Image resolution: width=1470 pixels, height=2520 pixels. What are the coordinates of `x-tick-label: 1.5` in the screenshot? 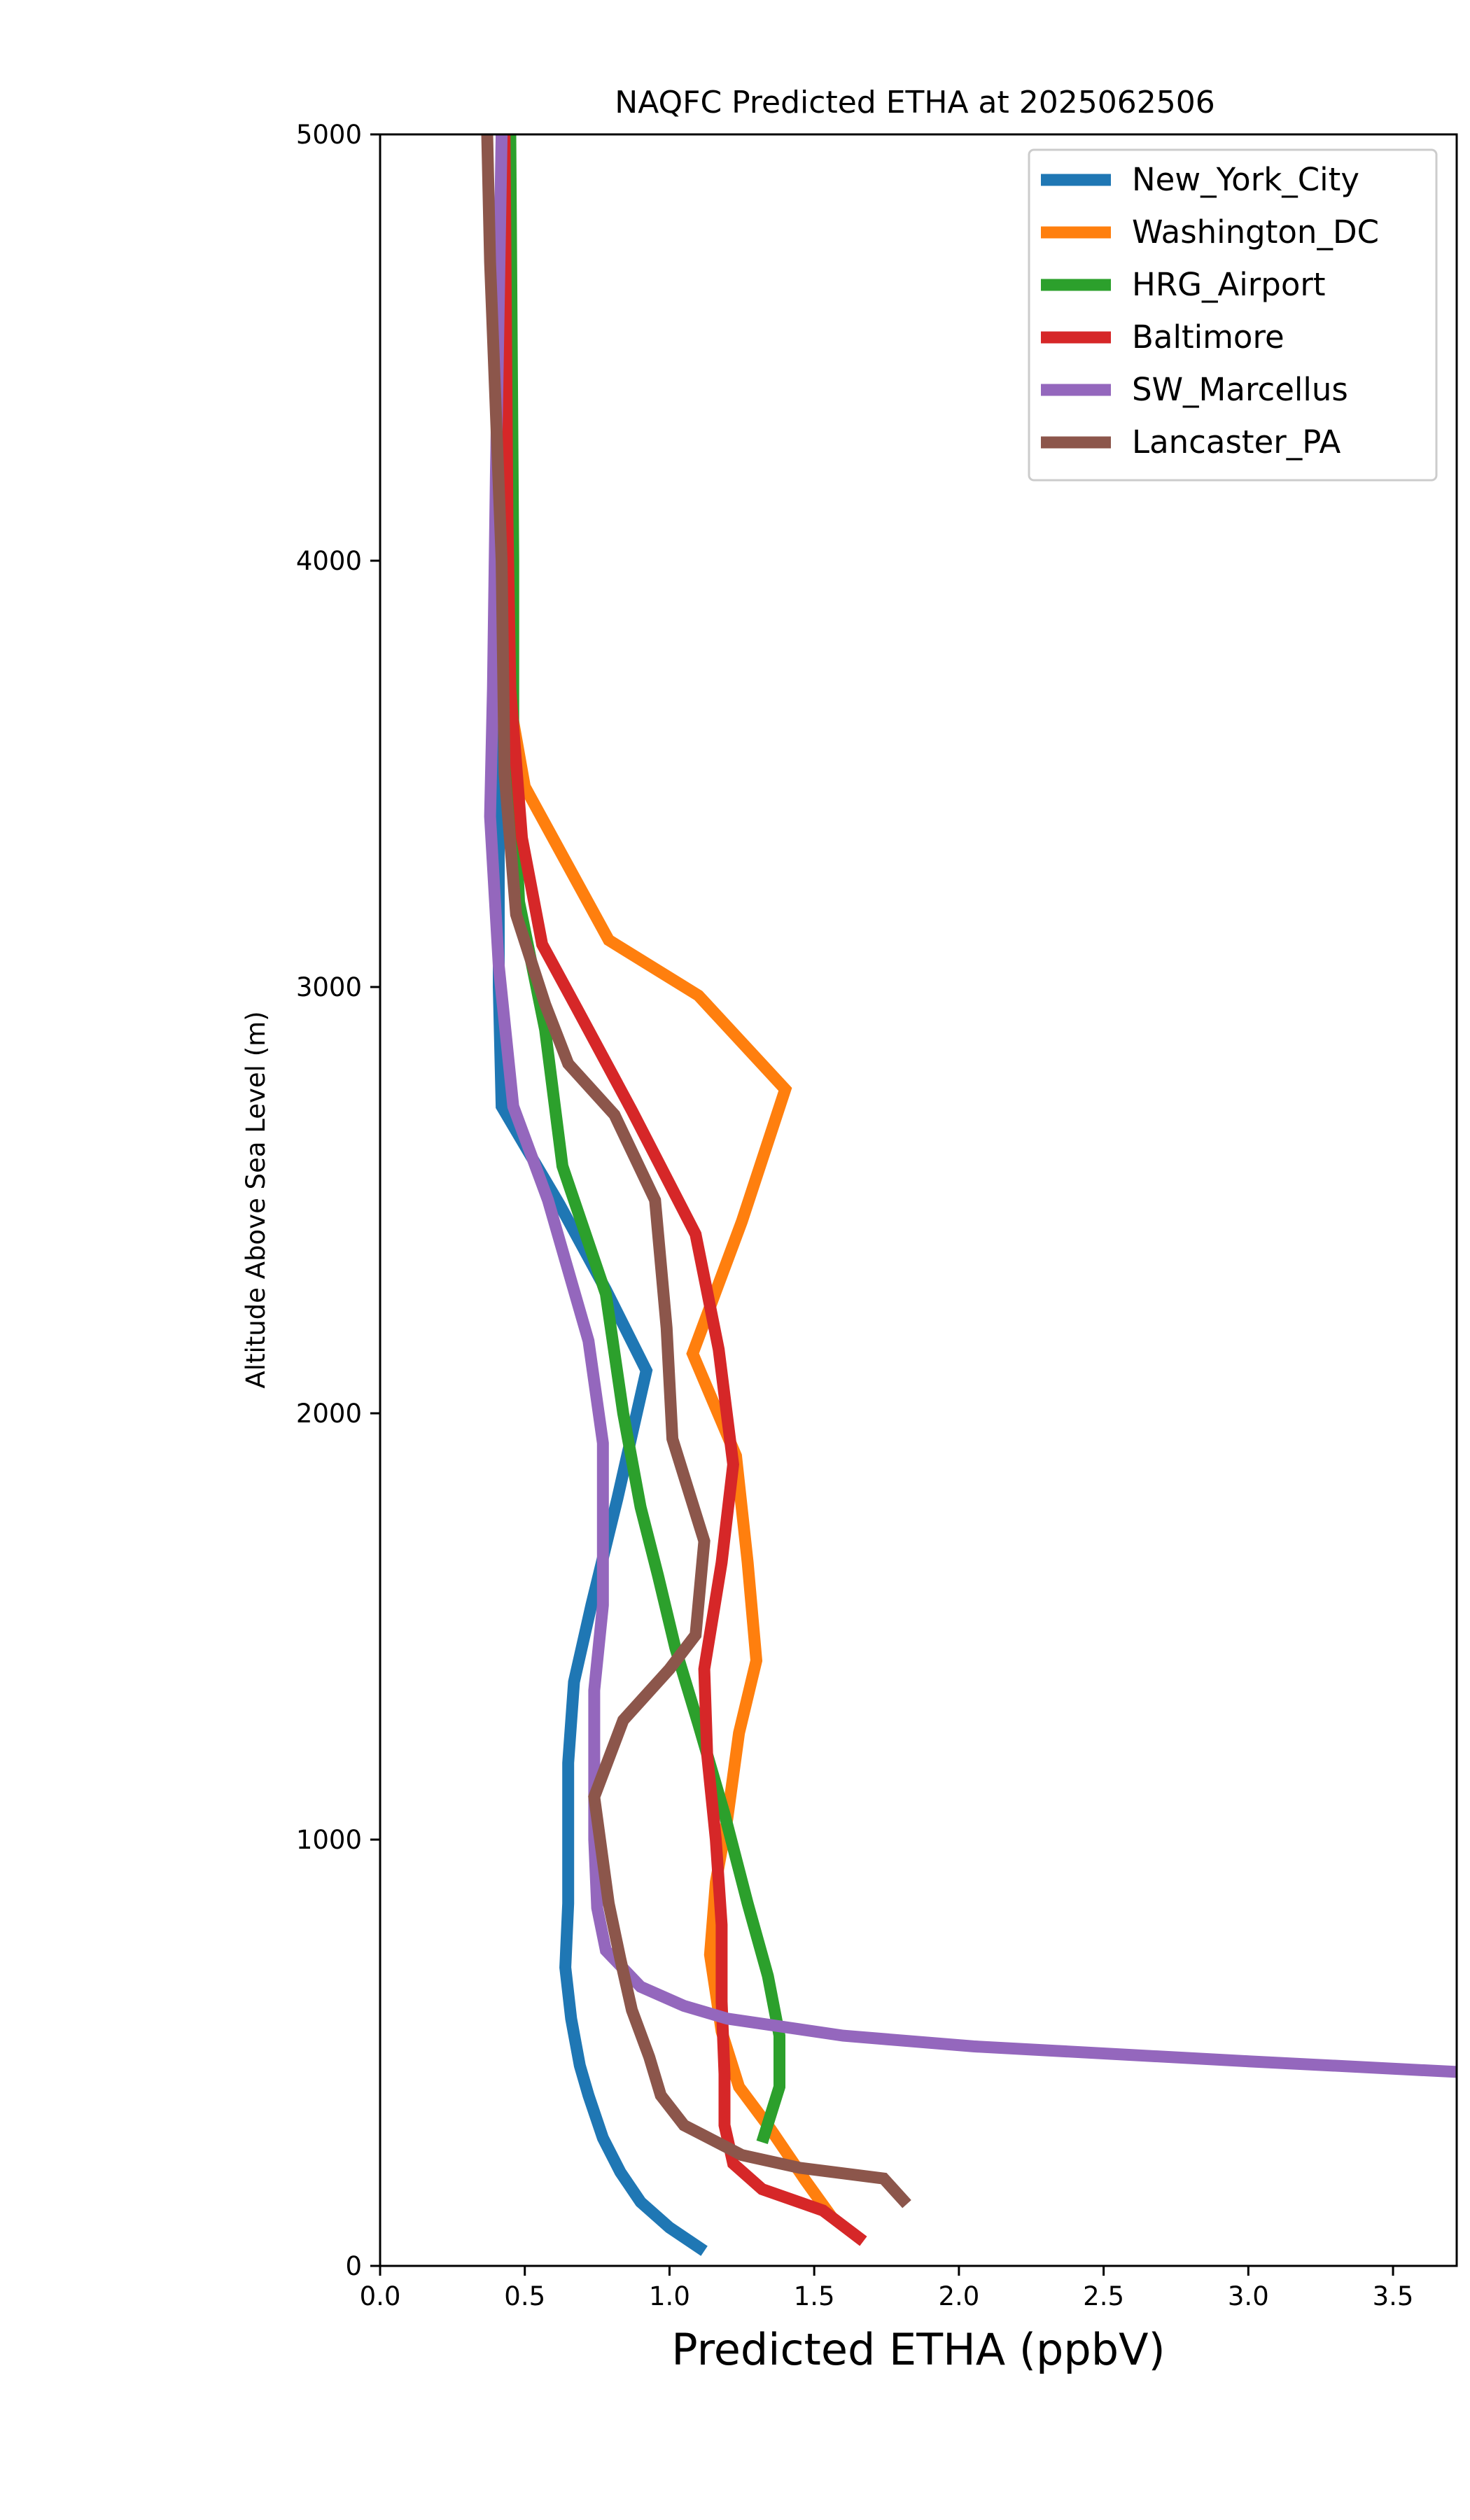 It's located at (814, 2296).